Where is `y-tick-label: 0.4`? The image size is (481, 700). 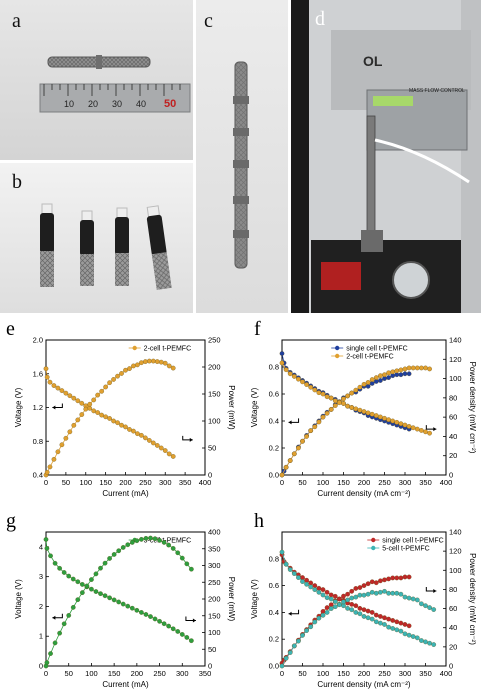 y-tick-label: 0.4 is located at coordinates (274, 421).